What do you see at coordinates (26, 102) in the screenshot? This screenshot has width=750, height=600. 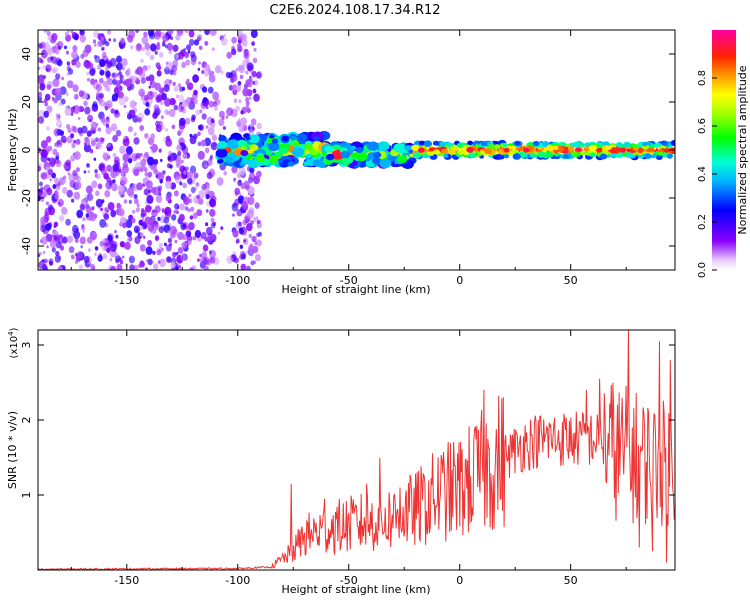 I see `y-tick-label: 20` at bounding box center [26, 102].